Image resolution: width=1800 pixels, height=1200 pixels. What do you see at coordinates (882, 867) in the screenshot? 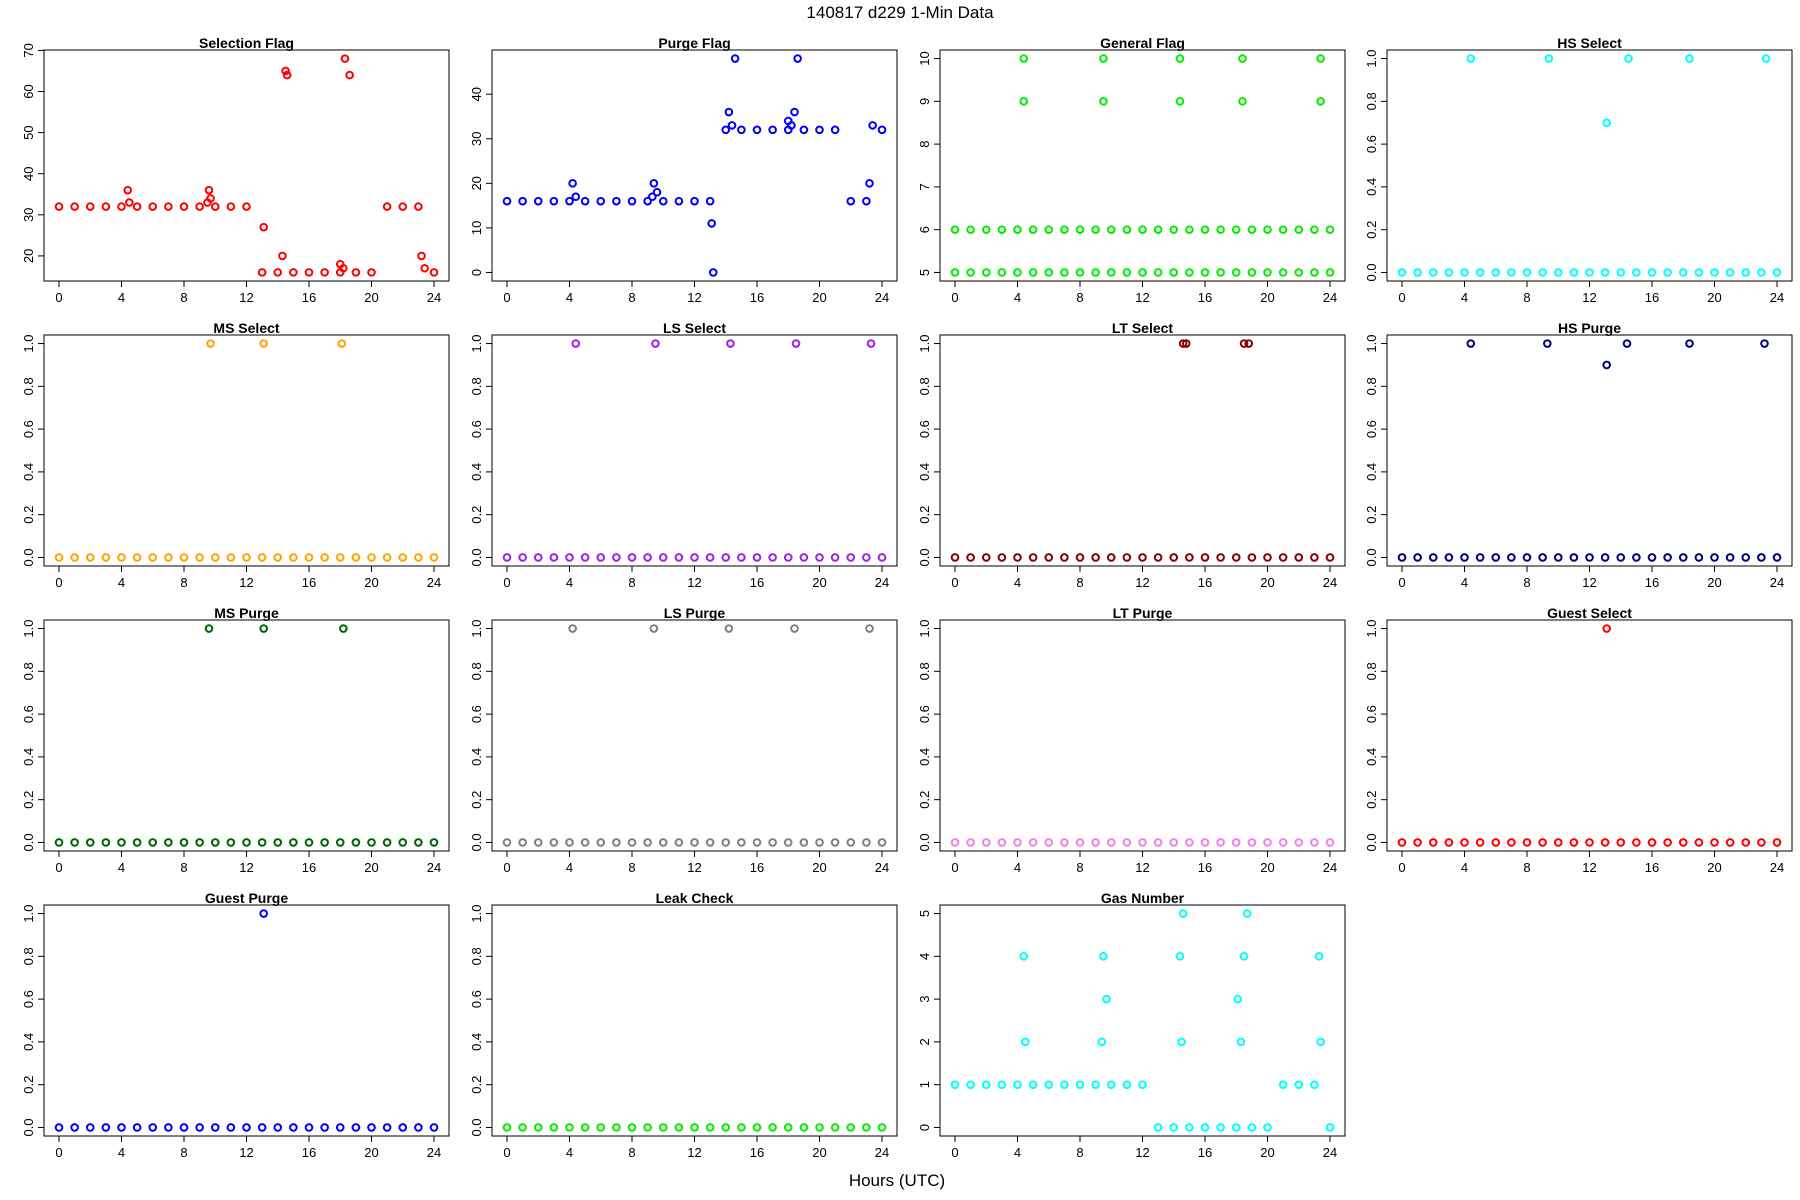
I see `x-tick-label: 24` at bounding box center [882, 867].